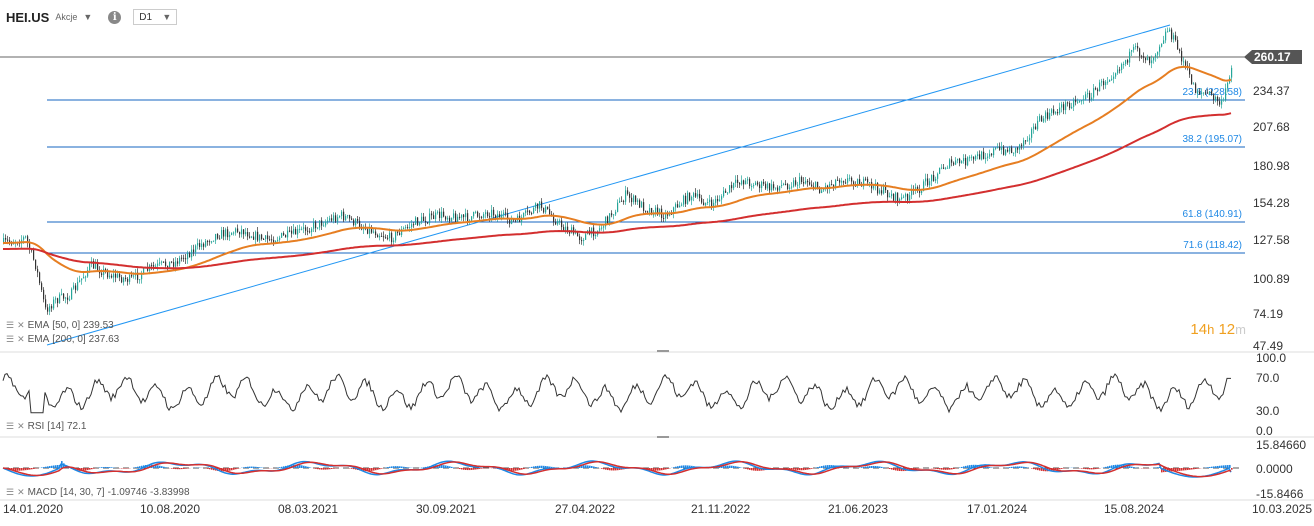 The height and width of the screenshot is (526, 1314). Describe the element at coordinates (88, 17) in the screenshot. I see `chevron-down-icon: ▼` at that location.